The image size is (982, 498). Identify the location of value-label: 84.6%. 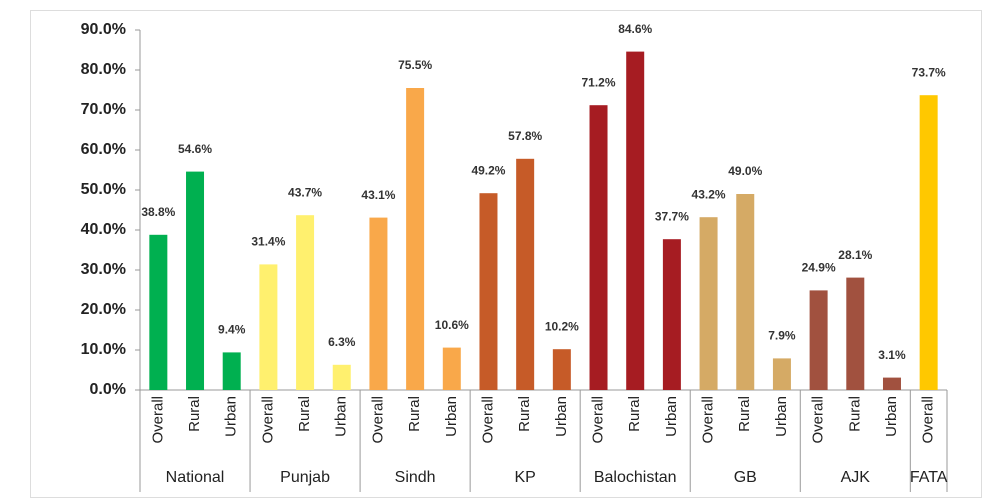
(635, 29).